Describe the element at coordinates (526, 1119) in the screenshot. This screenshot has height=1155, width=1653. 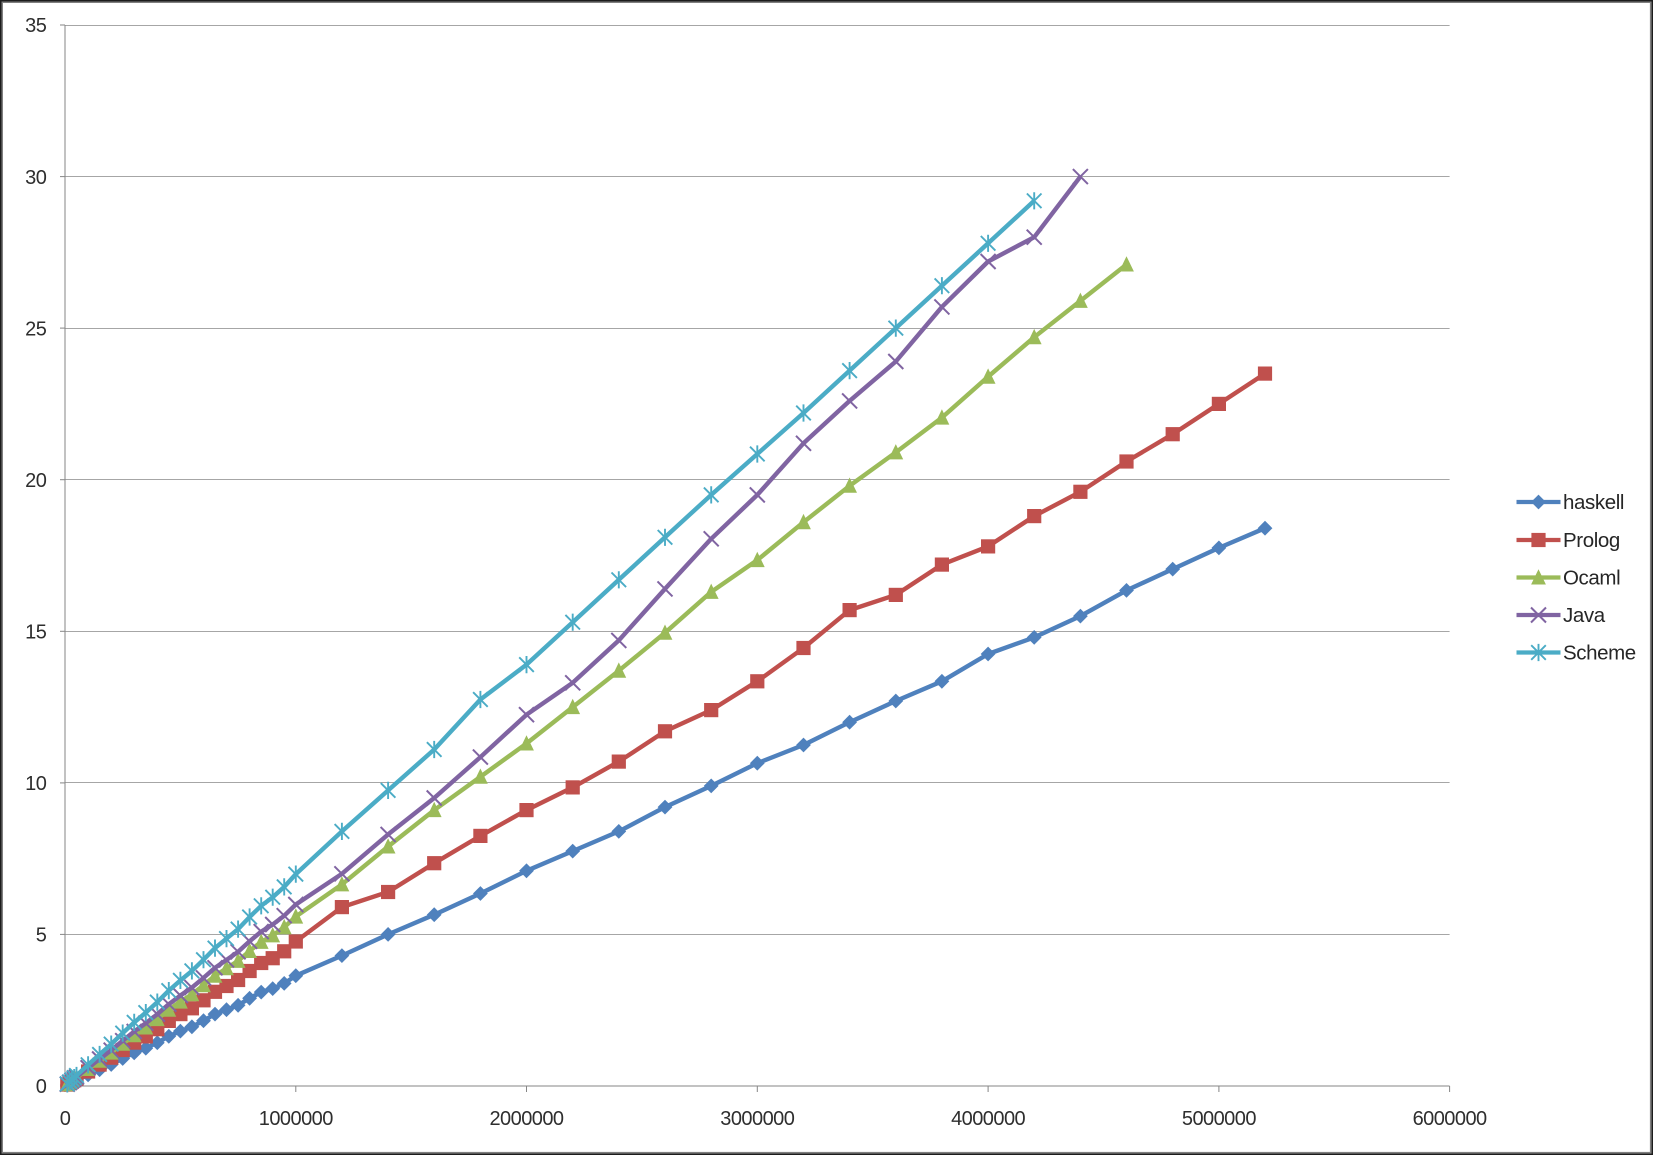
I see `svg-text: 2000000` at that location.